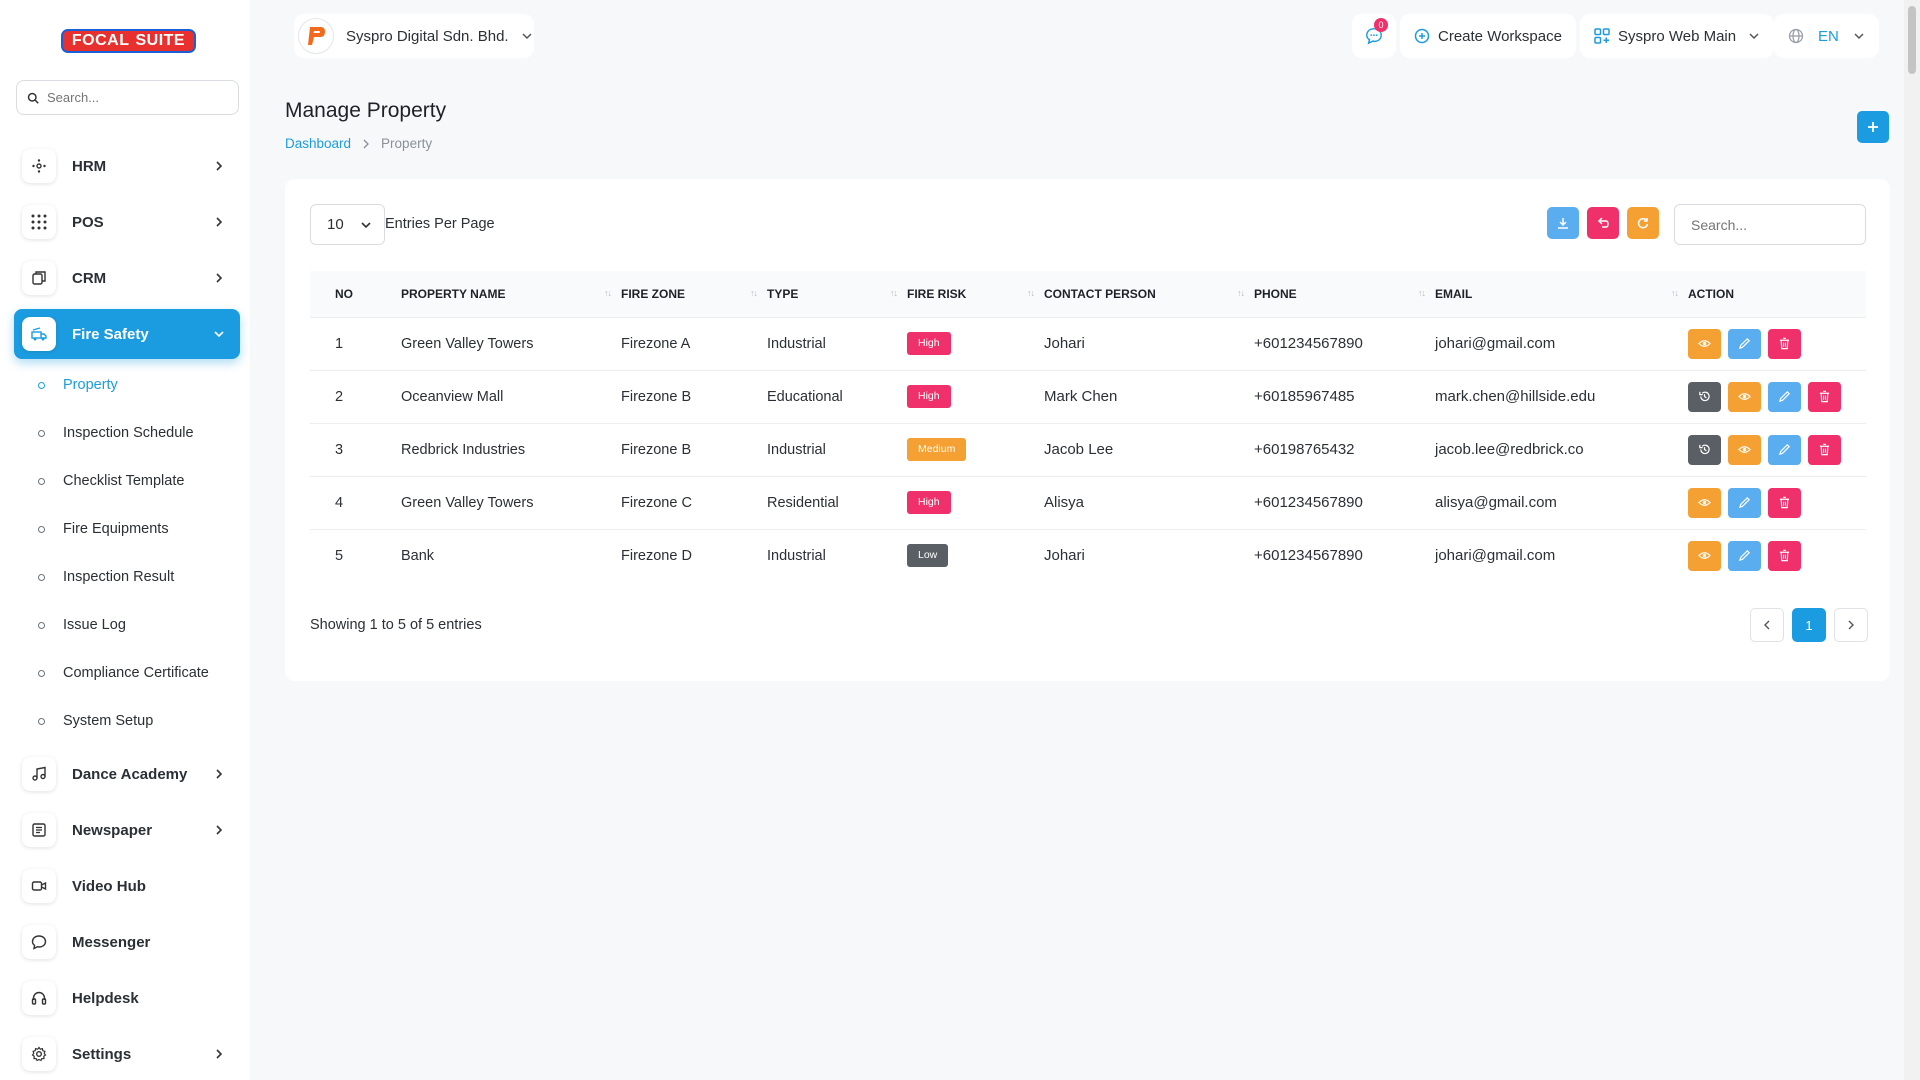 The height and width of the screenshot is (1080, 1920). Describe the element at coordinates (414, 36) in the screenshot. I see `company-selector: Syspro Digital Sdn. Bhd.` at that location.